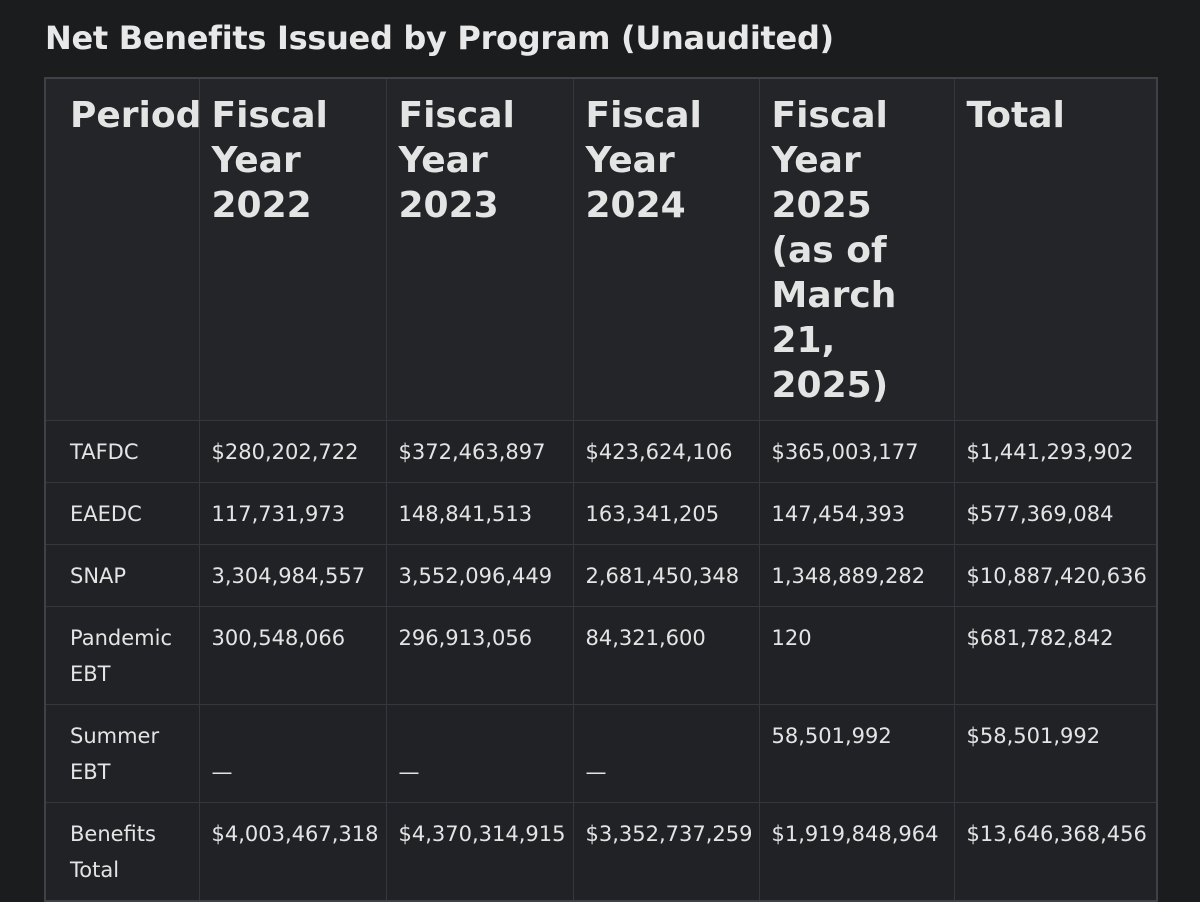  What do you see at coordinates (1055, 249) in the screenshot?
I see `header-cell: Total` at bounding box center [1055, 249].